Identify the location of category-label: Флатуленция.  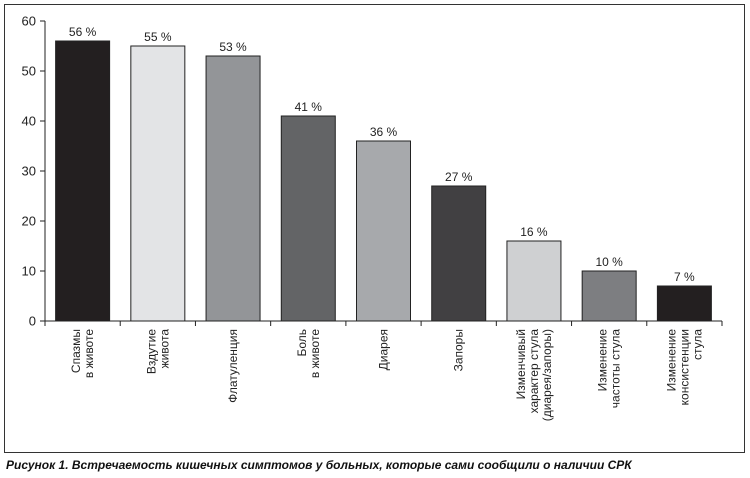
(233, 366).